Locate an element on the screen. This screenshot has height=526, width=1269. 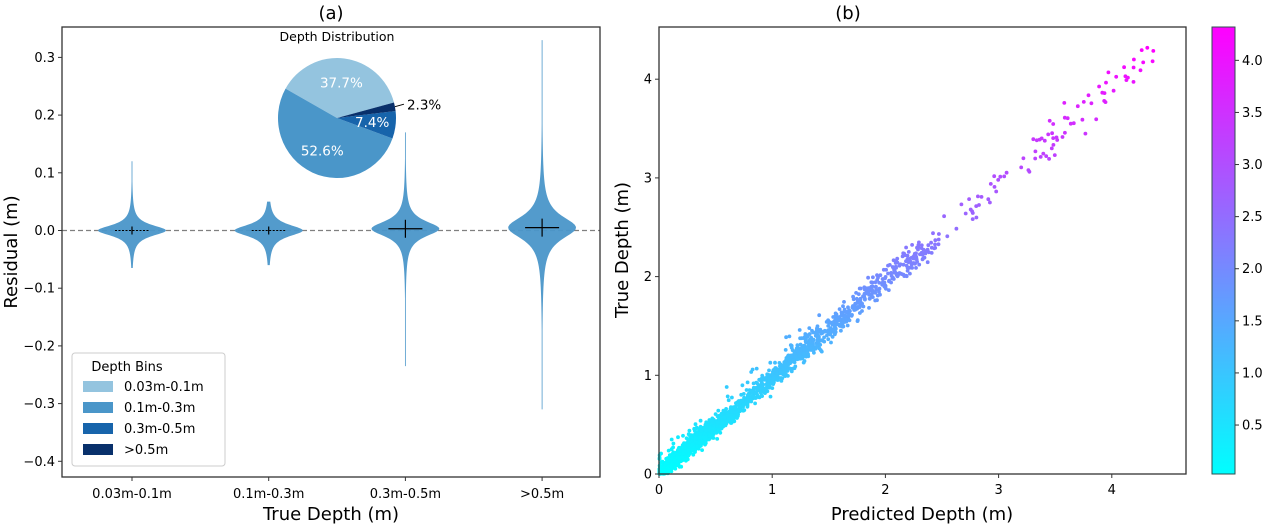
pie-slice-label: 52.6% is located at coordinates (322, 152).